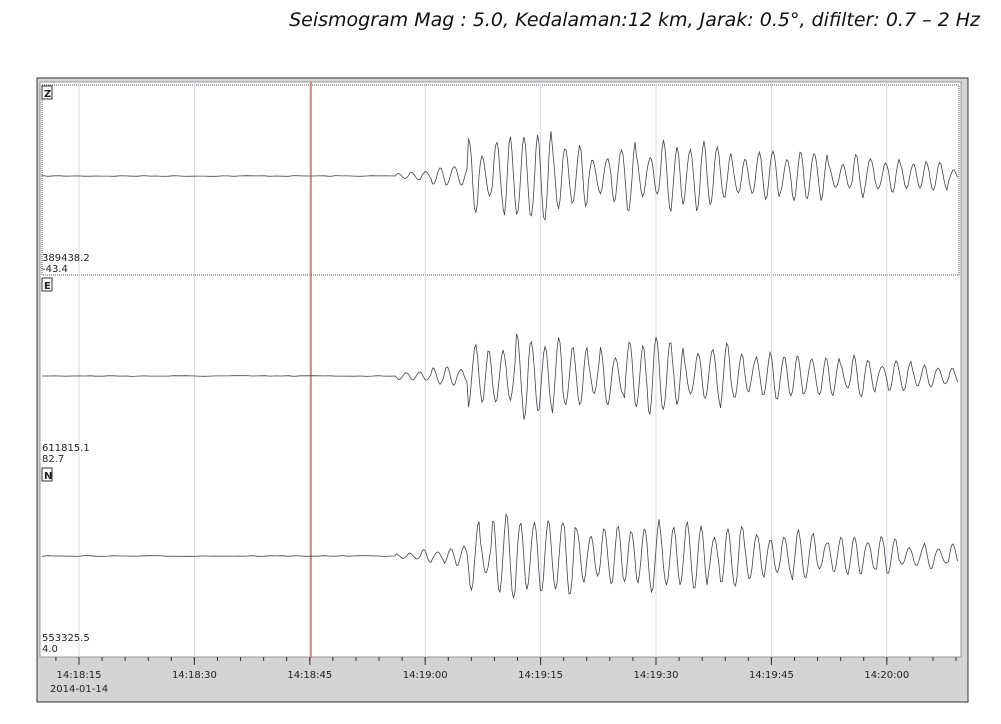  What do you see at coordinates (50, 649) in the screenshot?
I see `scale-bottom: 4.0` at bounding box center [50, 649].